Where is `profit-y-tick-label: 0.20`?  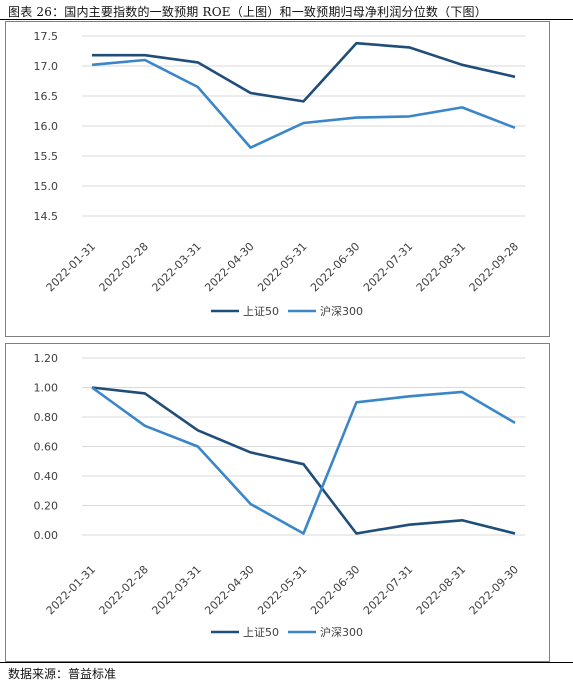 profit-y-tick-label: 0.20 is located at coordinates (46, 506).